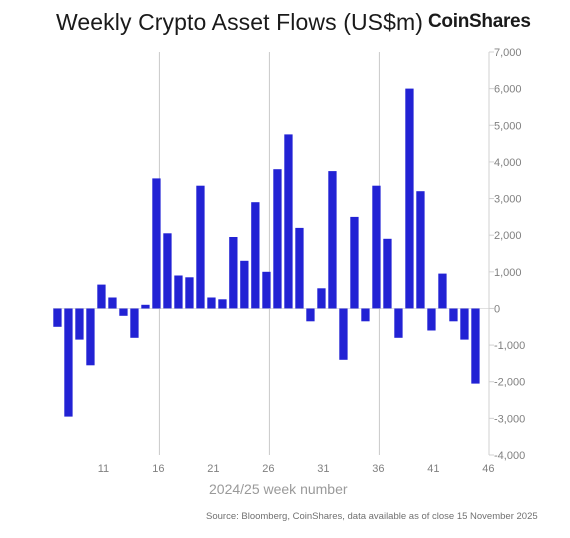 This screenshot has height=538, width=570. Describe the element at coordinates (488, 469) in the screenshot. I see `x-tick-label: 46` at that location.